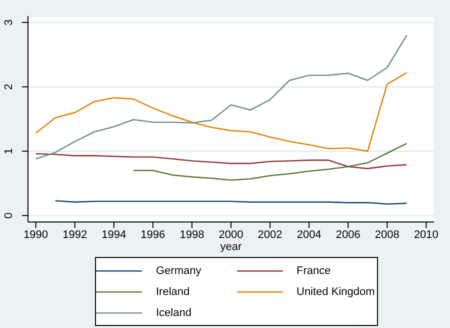 This screenshot has width=450, height=328. Describe the element at coordinates (387, 234) in the screenshot. I see `x-tick-label: 2008` at that location.